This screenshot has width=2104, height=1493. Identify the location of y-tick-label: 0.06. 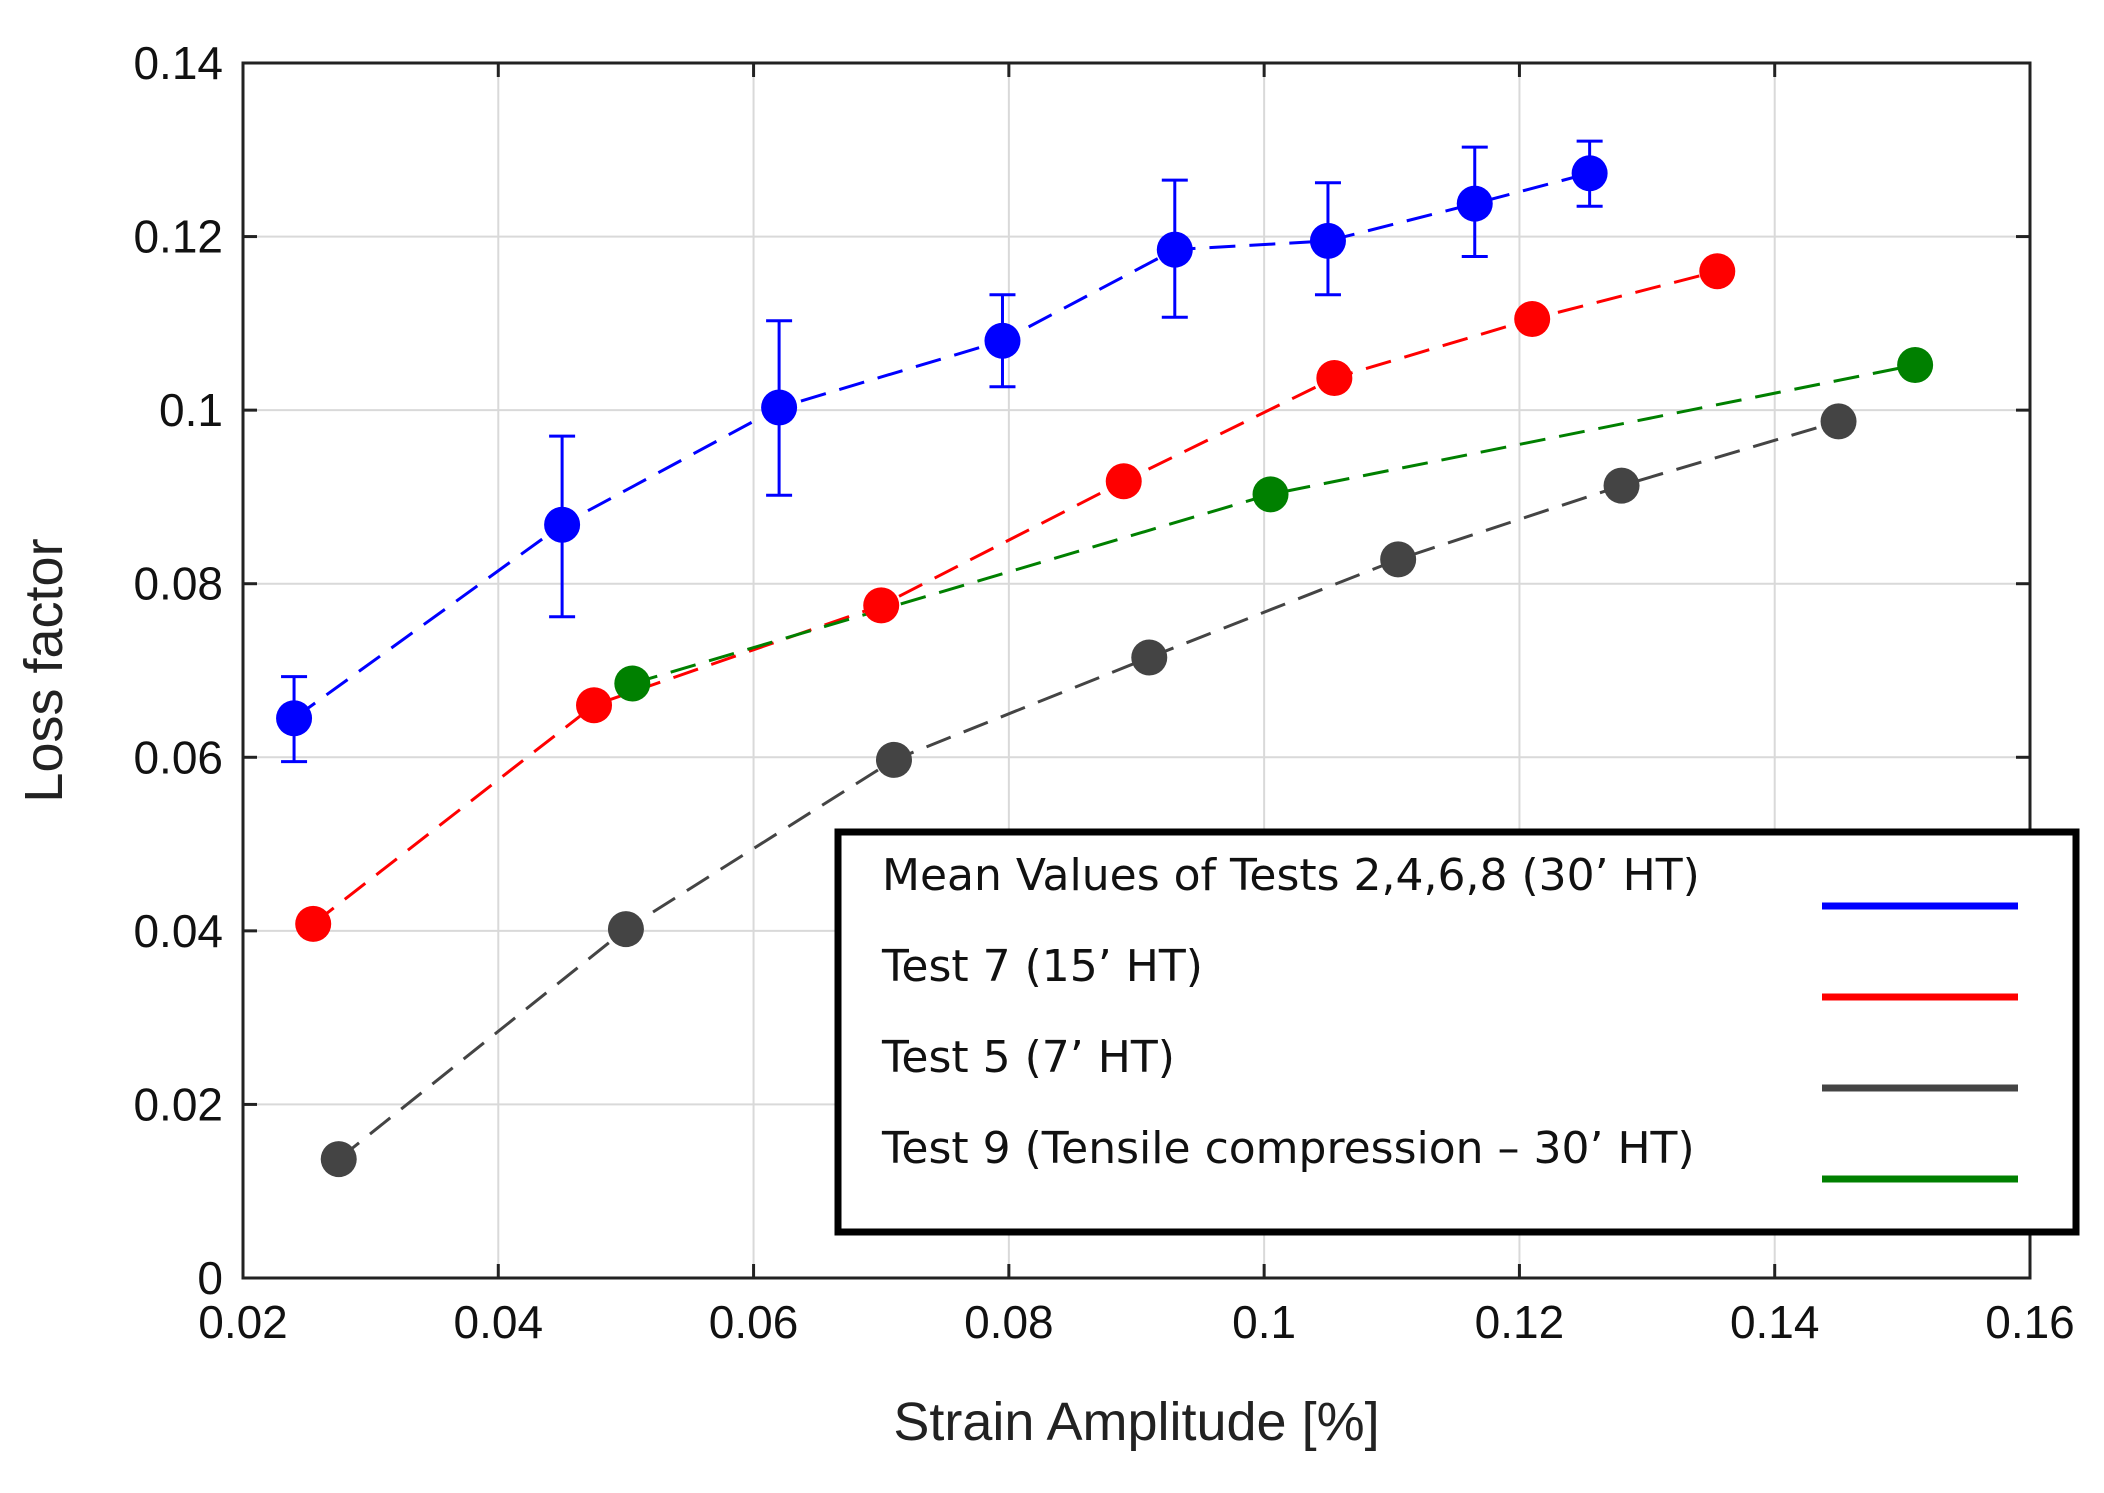
(178, 757).